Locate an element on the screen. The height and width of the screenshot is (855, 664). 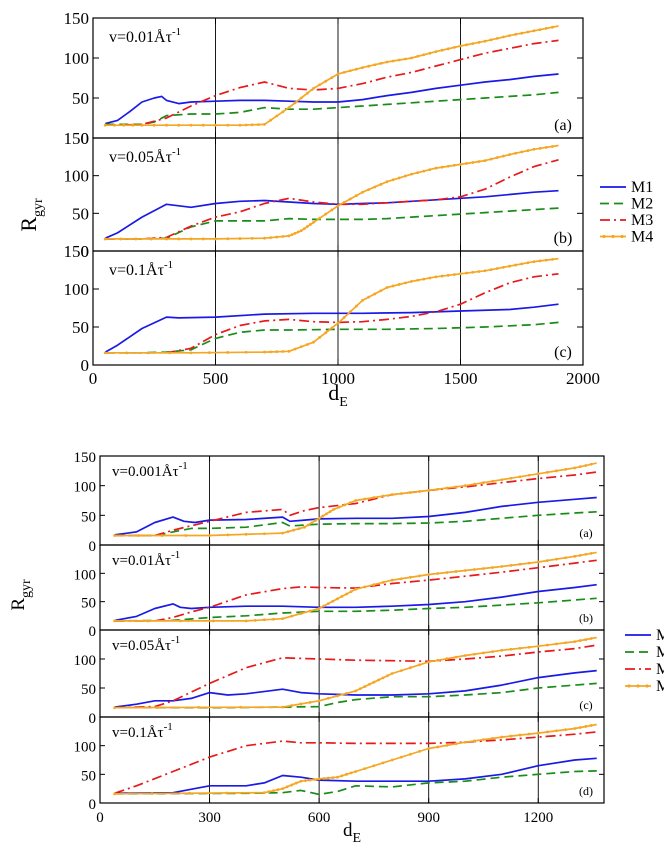
velocity-label: v=0.001Åτ-1 is located at coordinates (150, 470).